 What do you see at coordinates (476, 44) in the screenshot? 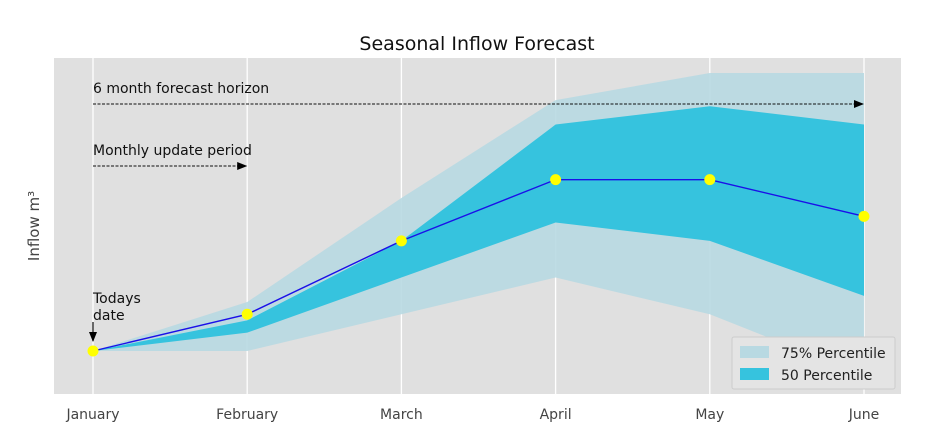
I see `chart-title: Seasonal Inflow Forecast` at bounding box center [476, 44].